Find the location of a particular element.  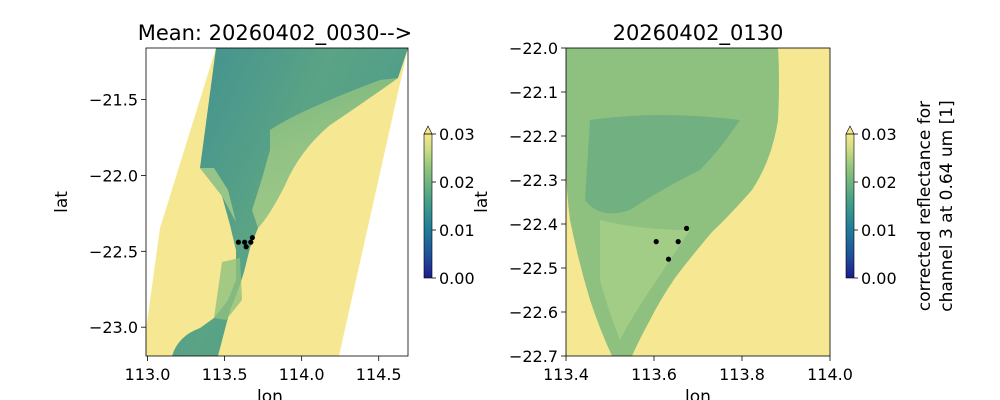

left-colorbar-ticks: 0.00 0.01 0.02 0.03 is located at coordinates (453, 206).